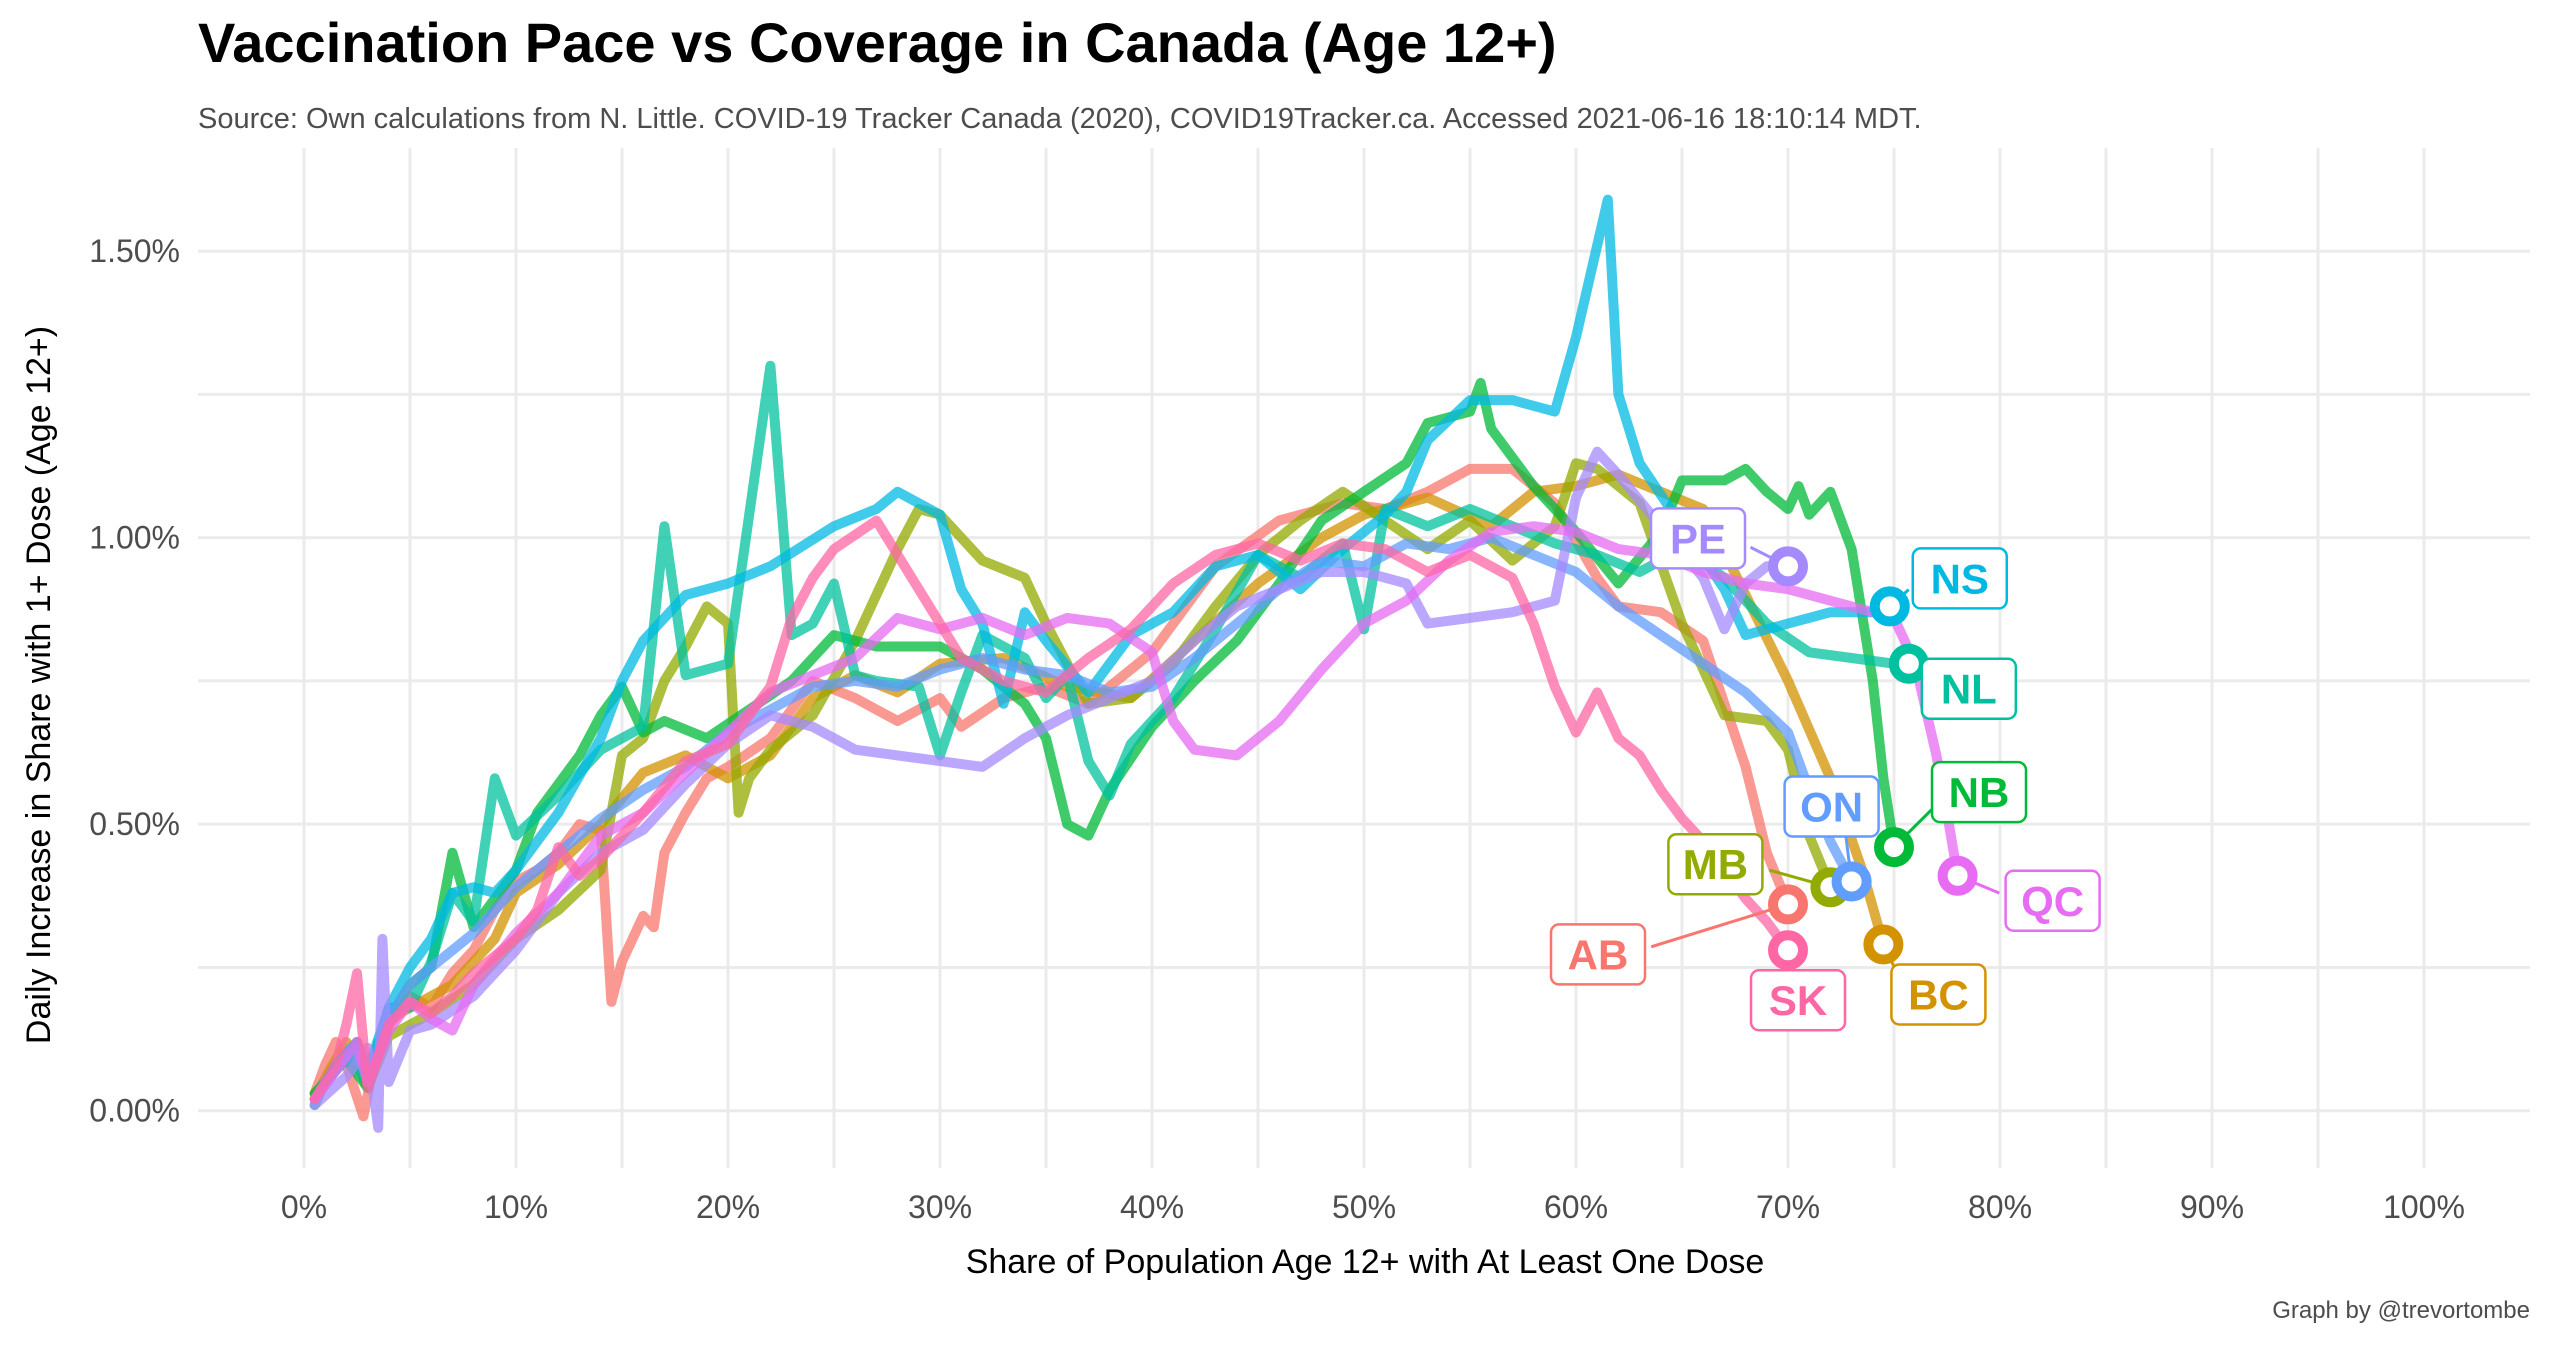  What do you see at coordinates (940, 1207) in the screenshot?
I see `x-tick-label: 30%` at bounding box center [940, 1207].